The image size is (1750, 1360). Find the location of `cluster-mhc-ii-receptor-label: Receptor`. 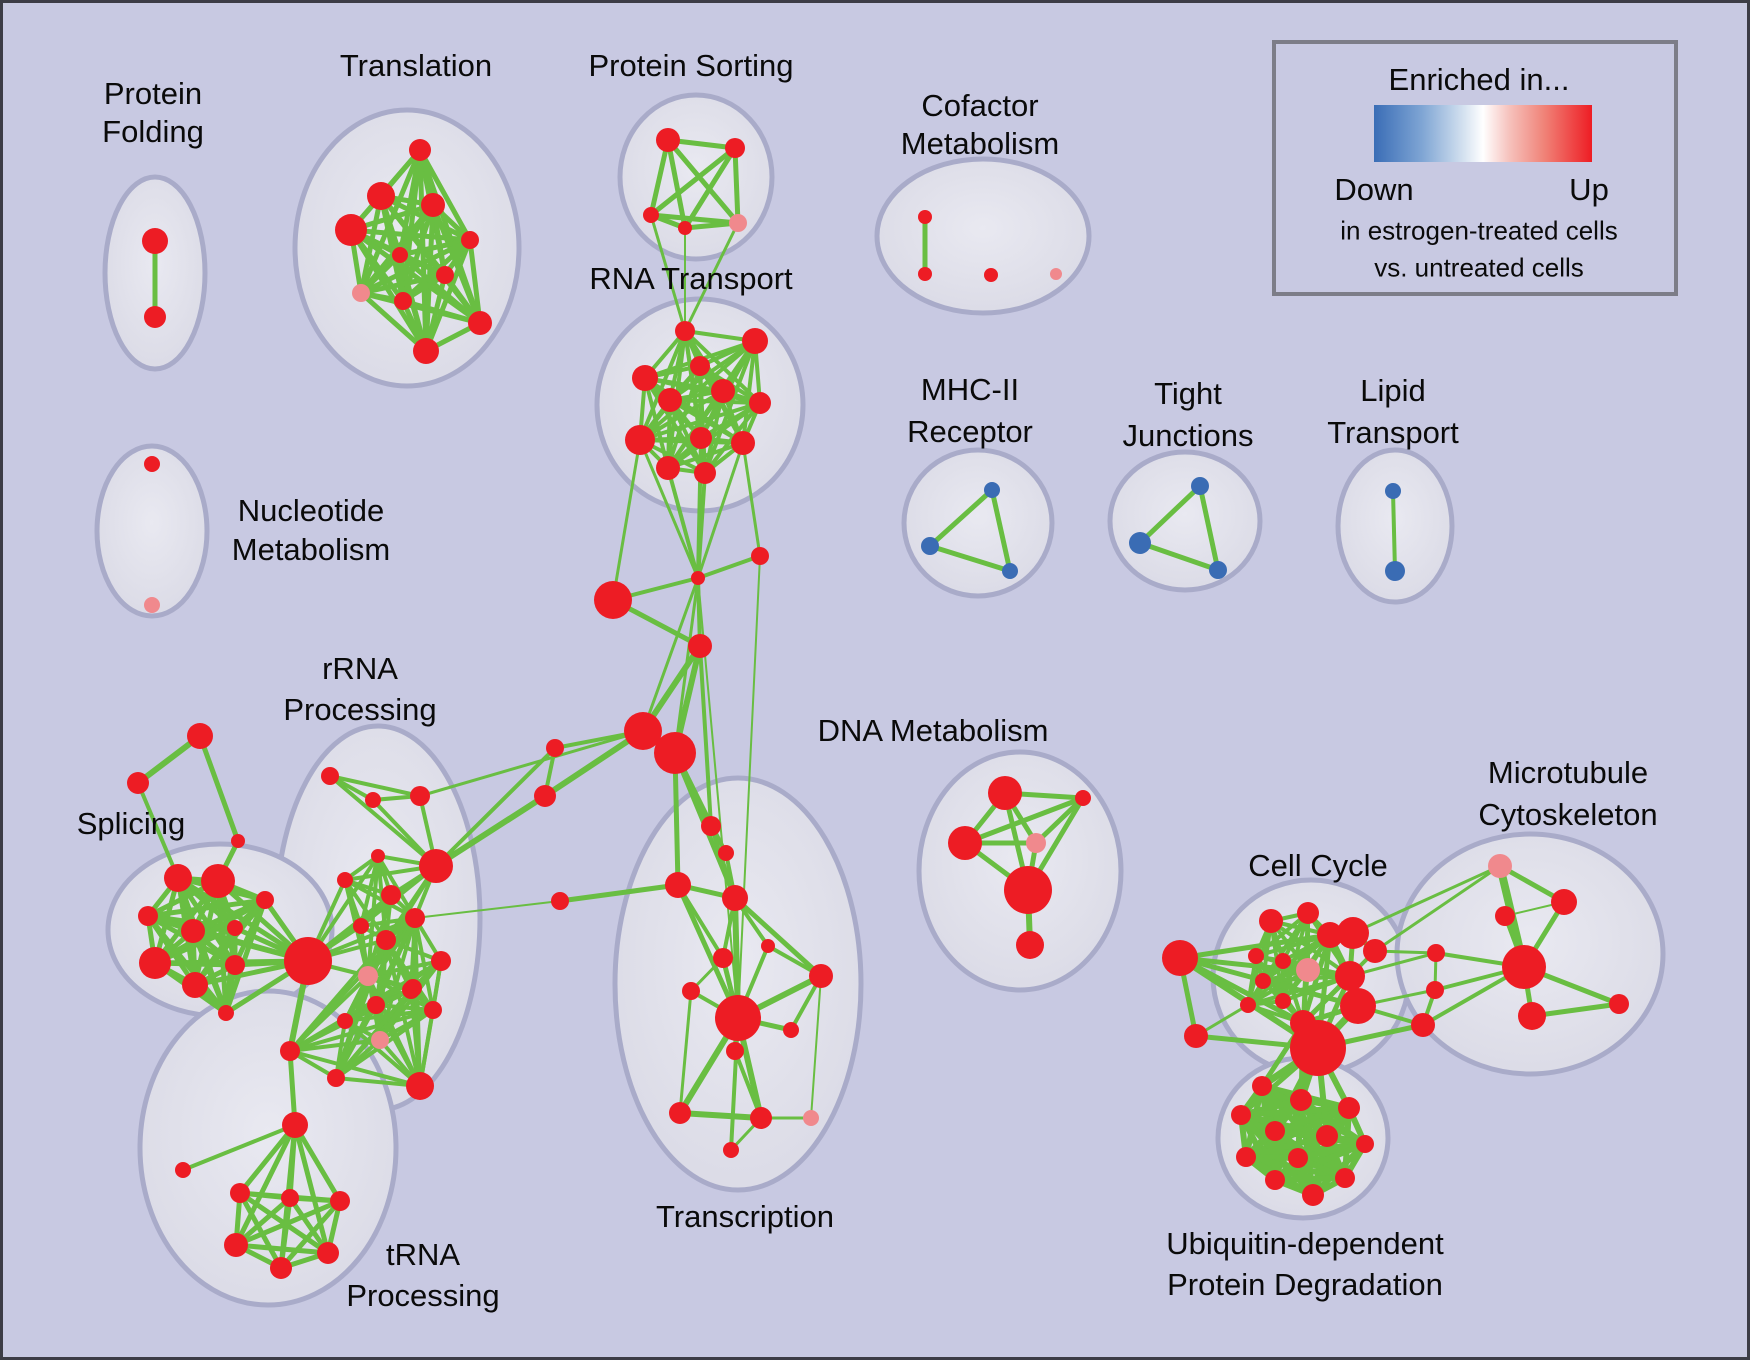

cluster-mhc-ii-receptor-label: Receptor is located at coordinates (970, 431).